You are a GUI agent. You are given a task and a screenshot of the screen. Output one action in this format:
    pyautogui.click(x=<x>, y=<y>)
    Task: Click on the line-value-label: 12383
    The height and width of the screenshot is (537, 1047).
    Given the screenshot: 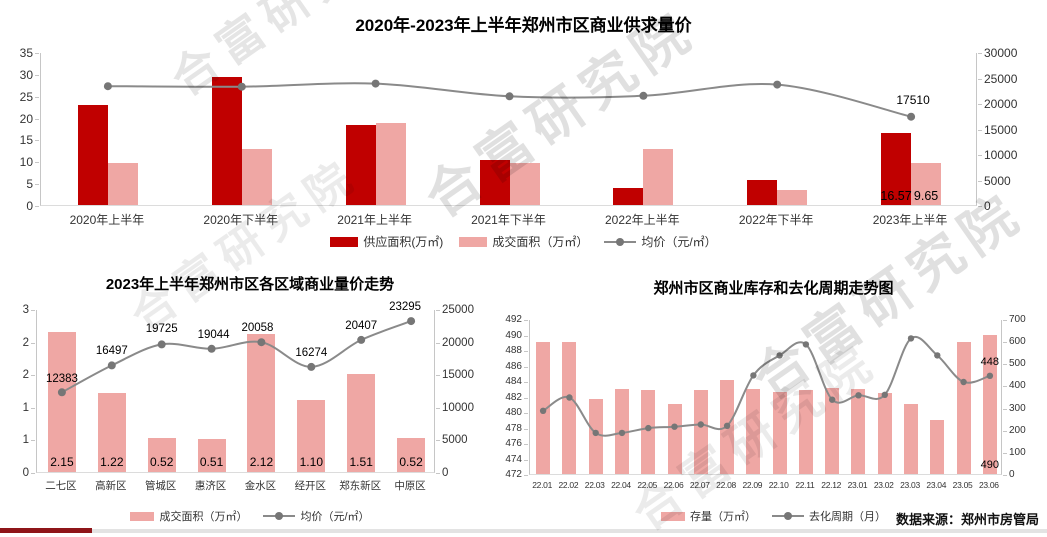 What is the action you would take?
    pyautogui.click(x=61, y=379)
    